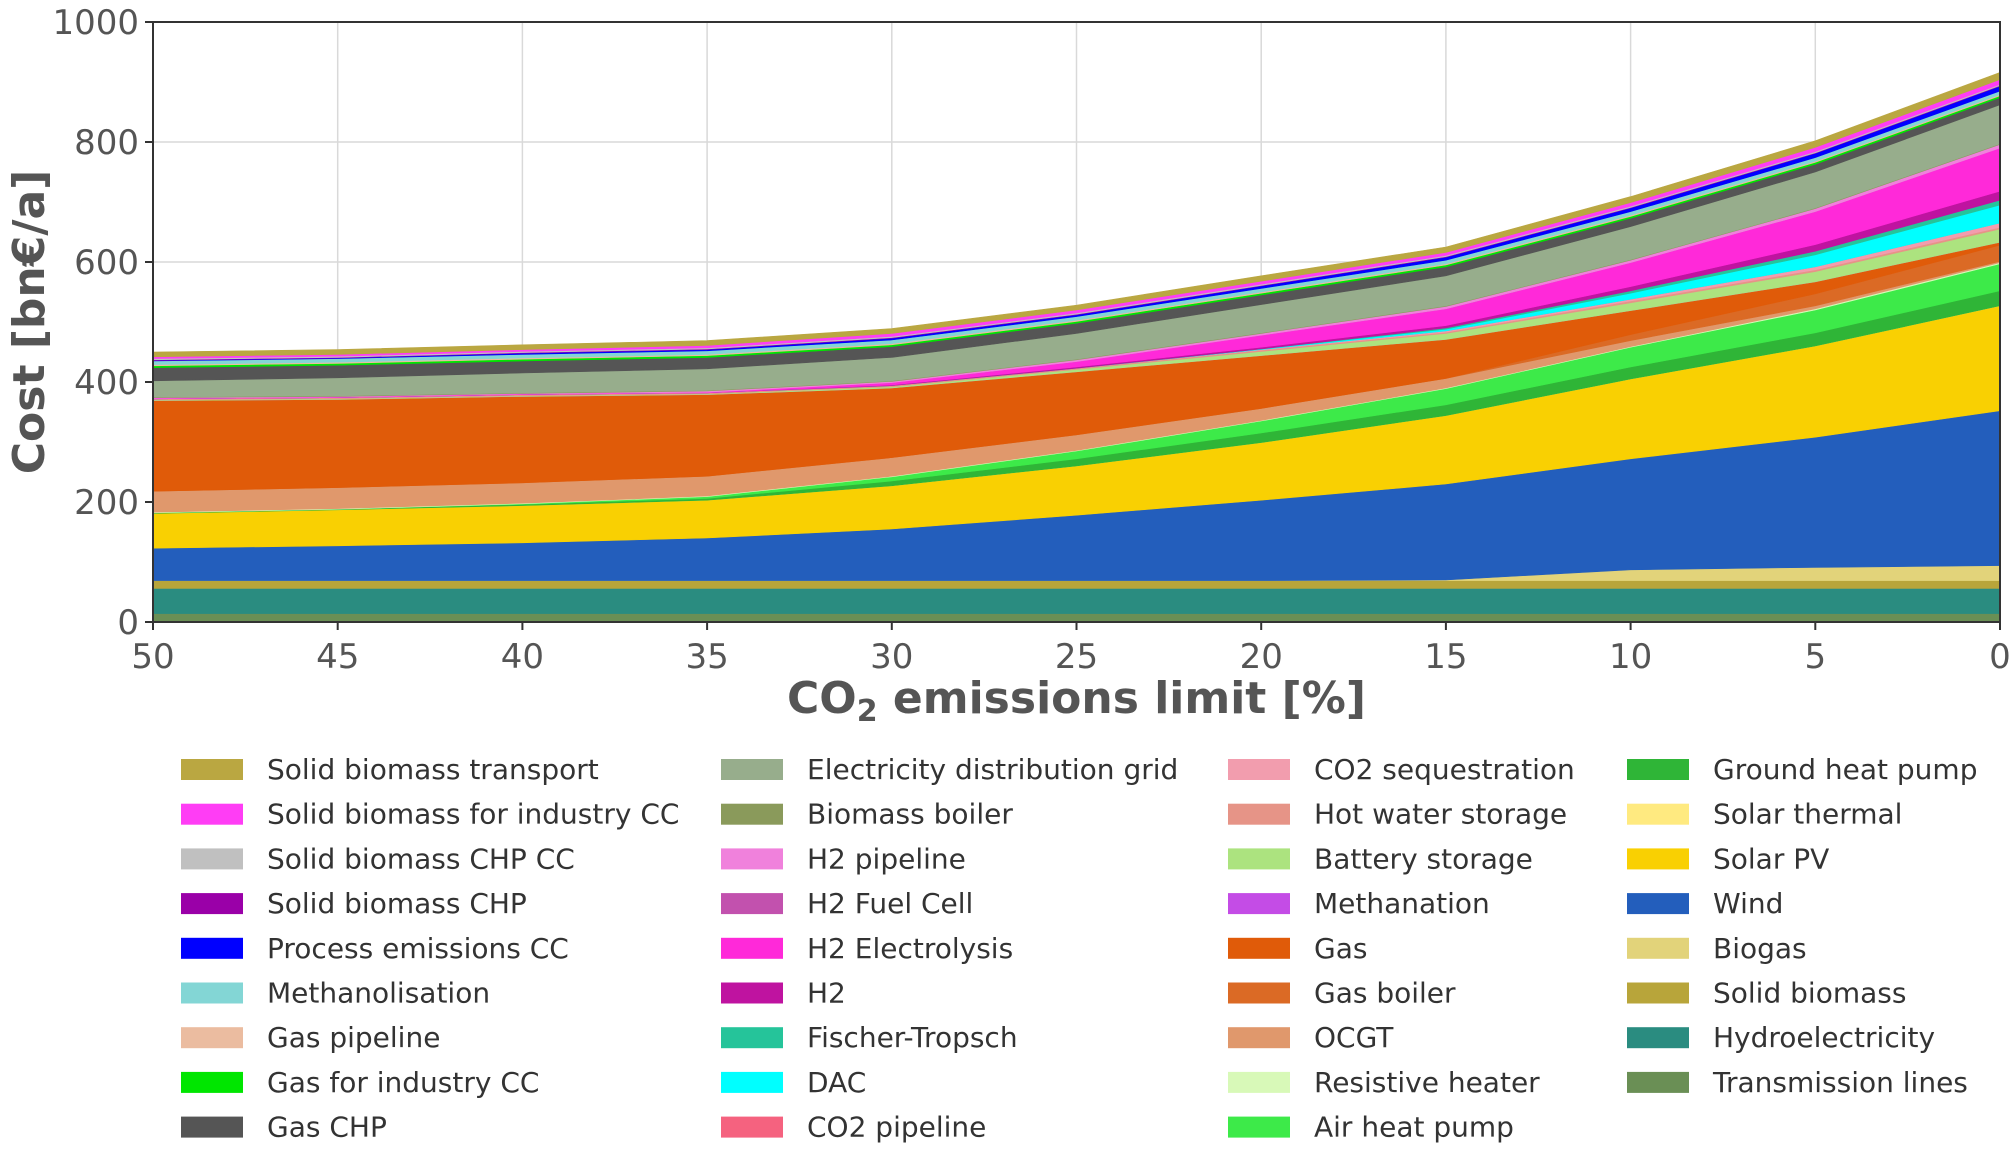 This screenshot has height=1171, width=2012. I want to click on legend-label-co2-pipeline: CO2 pipeline, so click(896, 1127).